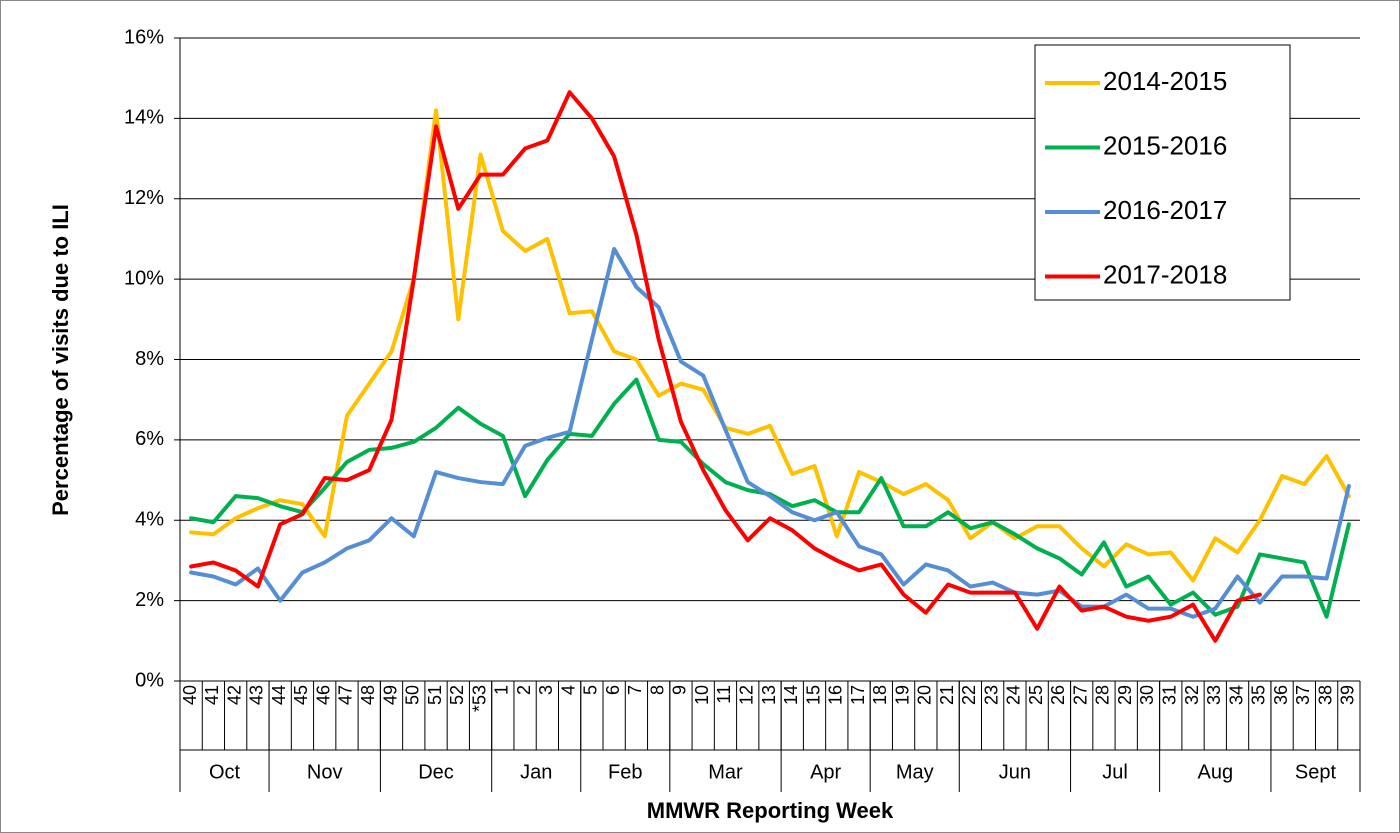  Describe the element at coordinates (1125, 695) in the screenshot. I see `x-tick-label: 29` at that location.